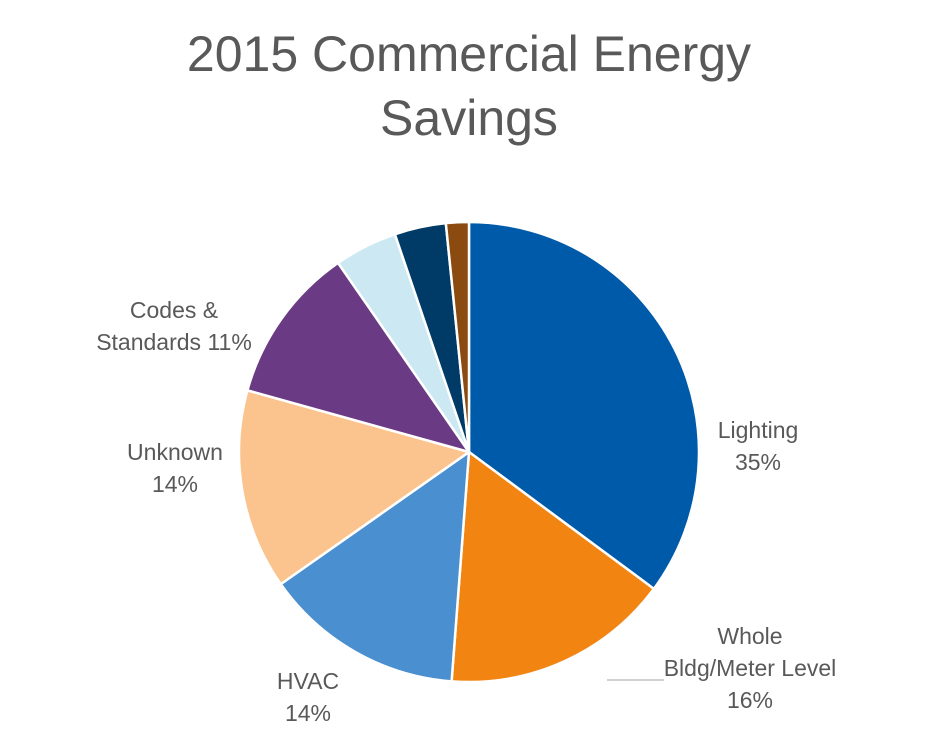  What do you see at coordinates (175, 484) in the screenshot?
I see `slice-label-unknown-pct: 14%` at bounding box center [175, 484].